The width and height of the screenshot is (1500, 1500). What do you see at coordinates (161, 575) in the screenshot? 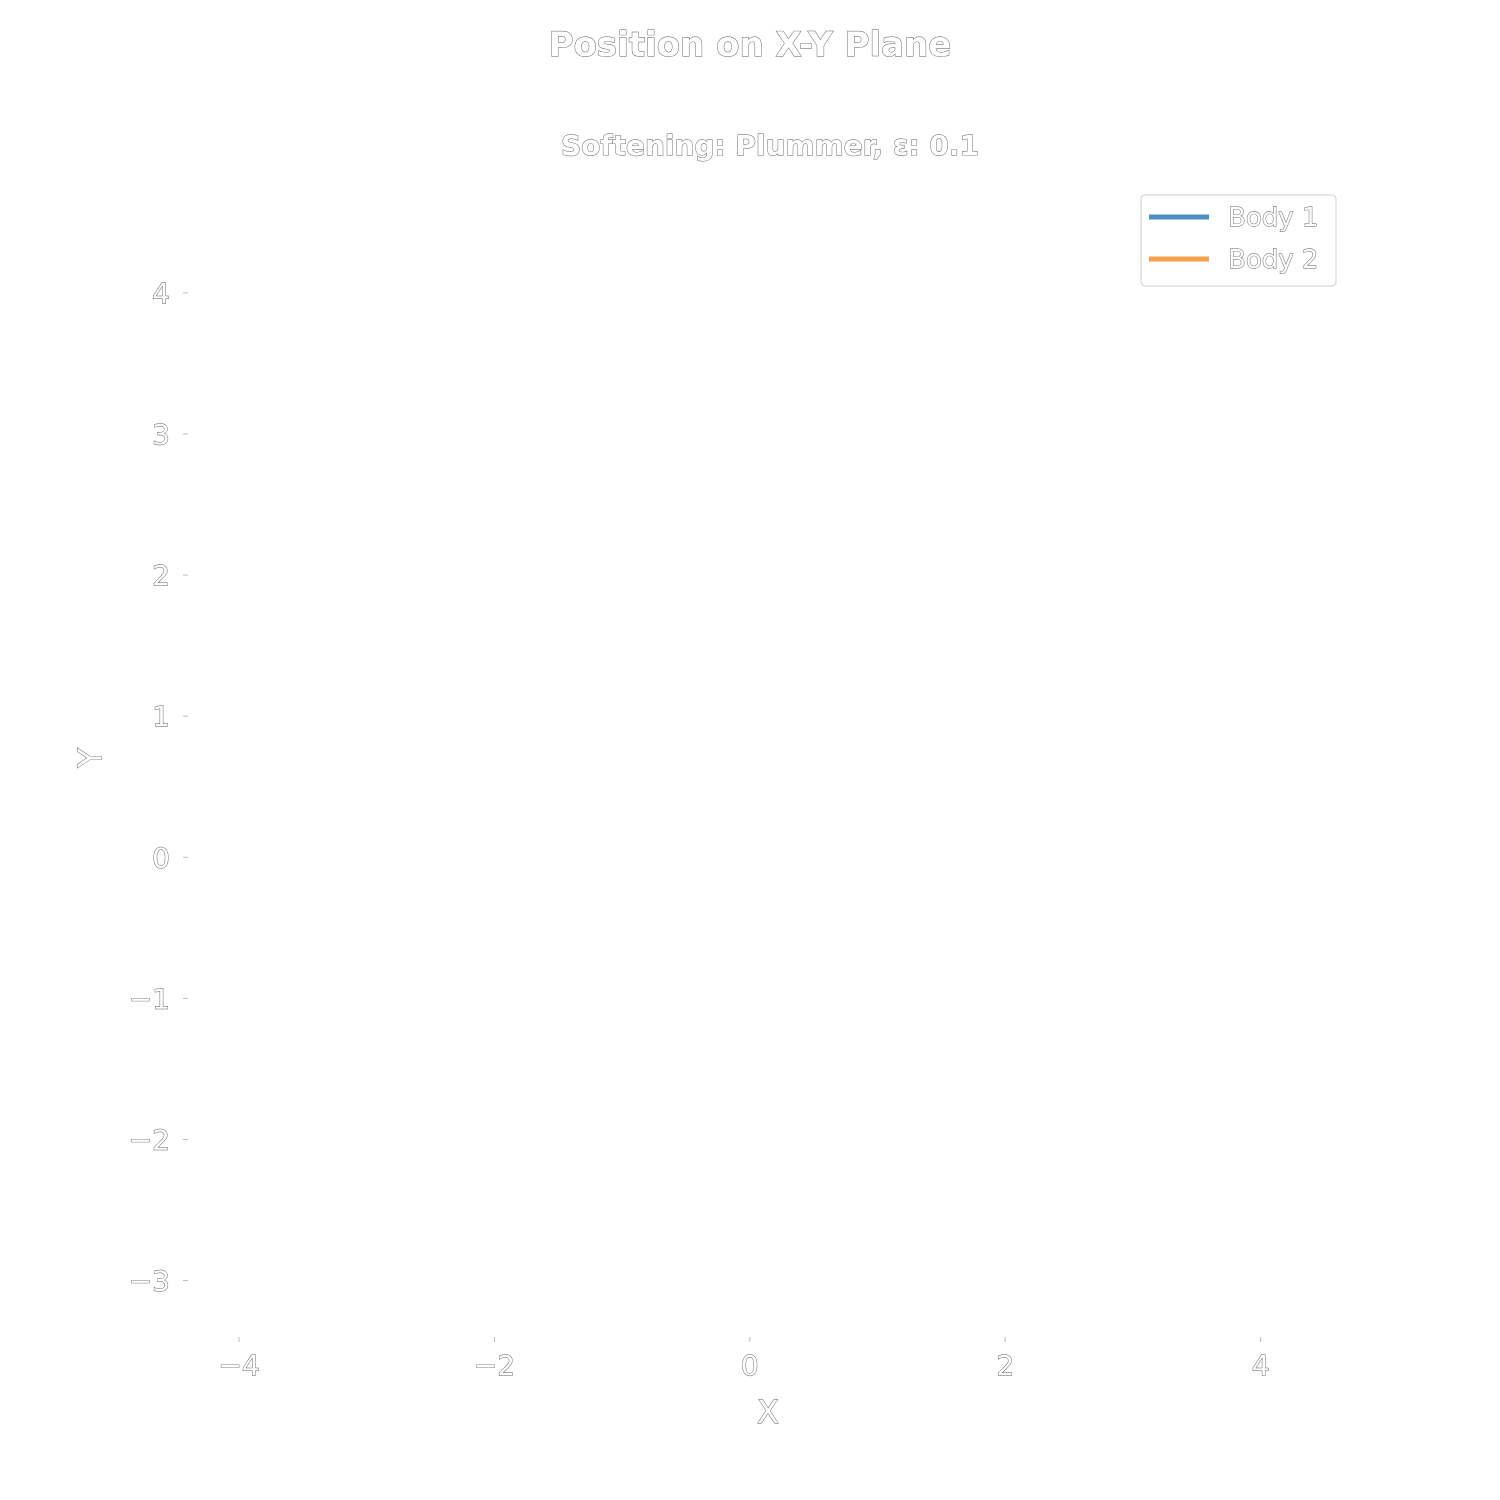
I see `y-tick-label: 2` at bounding box center [161, 575].